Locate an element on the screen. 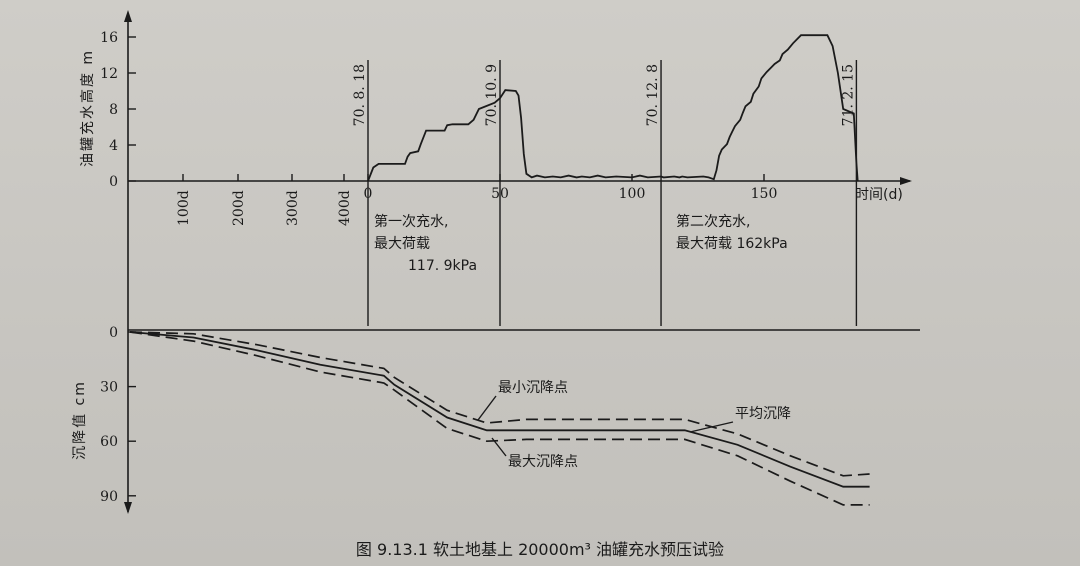 This screenshot has width=1080, height=566. top-y-tick-label: 8 is located at coordinates (113, 110).